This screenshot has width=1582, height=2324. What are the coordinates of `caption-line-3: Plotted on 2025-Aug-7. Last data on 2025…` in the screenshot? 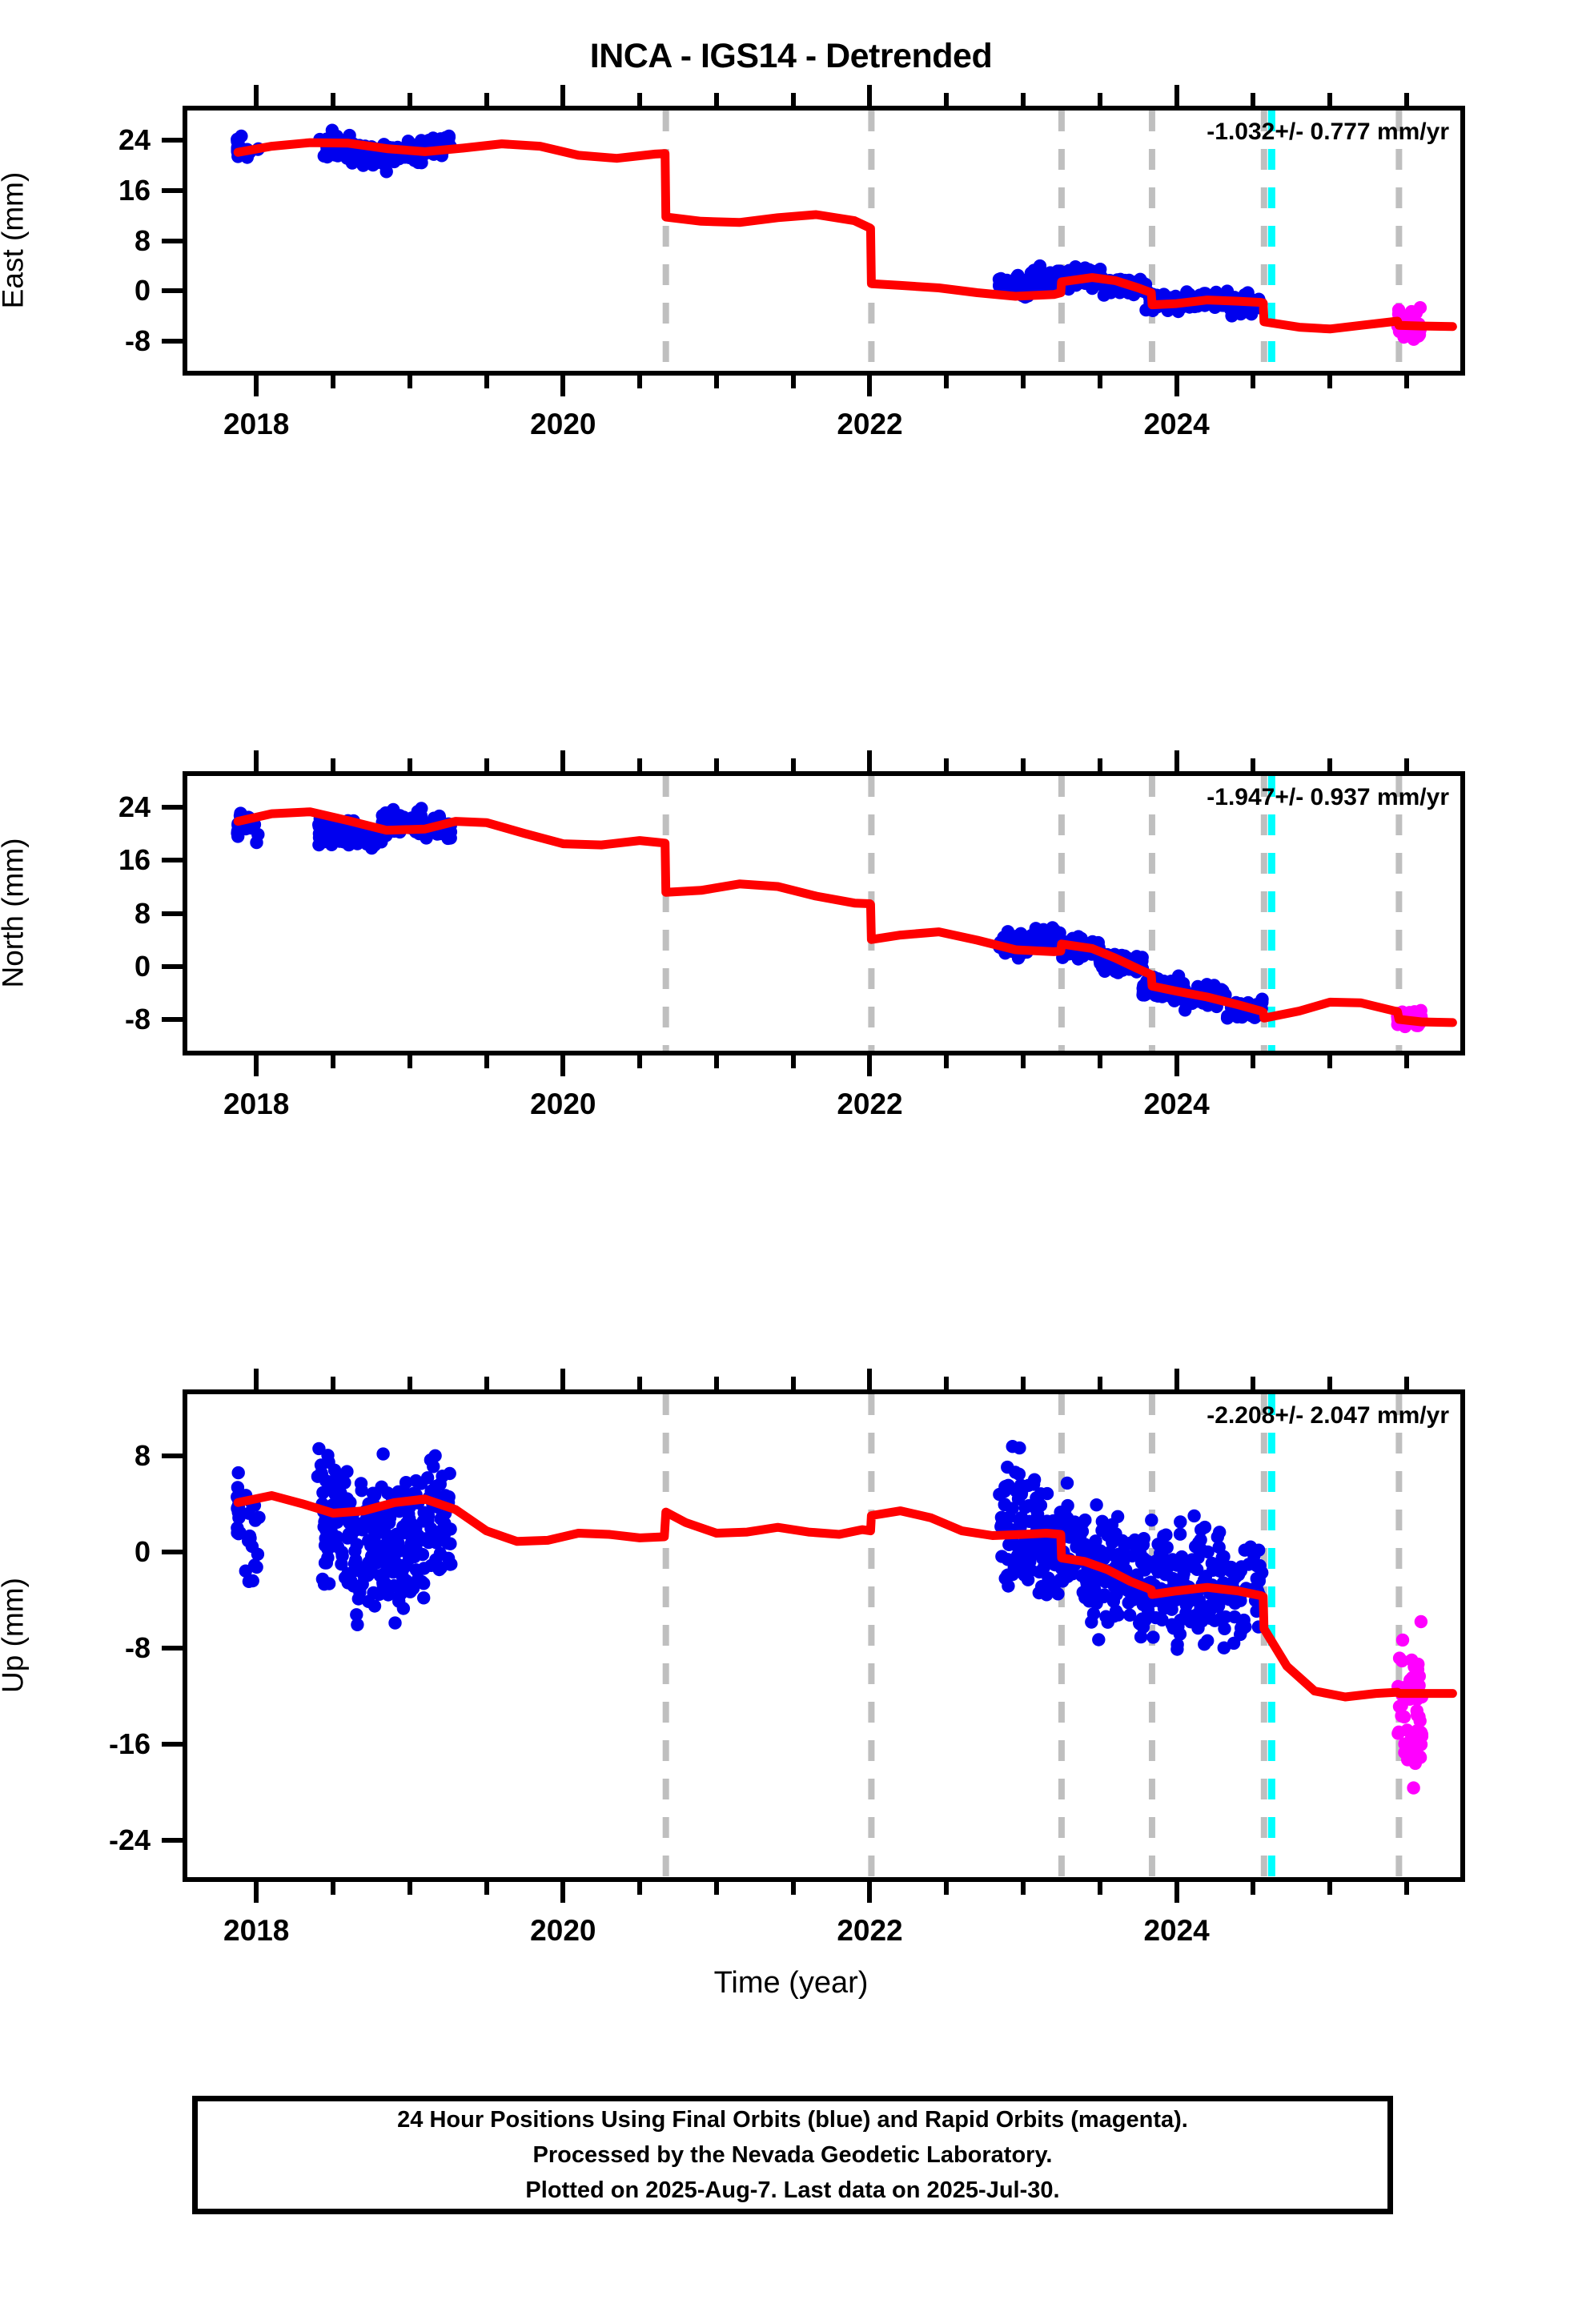 It's located at (793, 2190).